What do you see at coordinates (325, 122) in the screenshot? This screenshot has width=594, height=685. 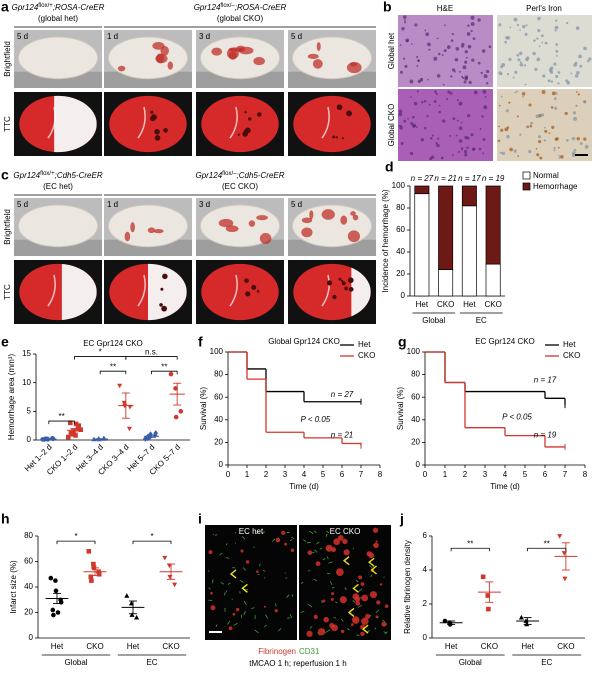 I see `midline` at bounding box center [325, 122].